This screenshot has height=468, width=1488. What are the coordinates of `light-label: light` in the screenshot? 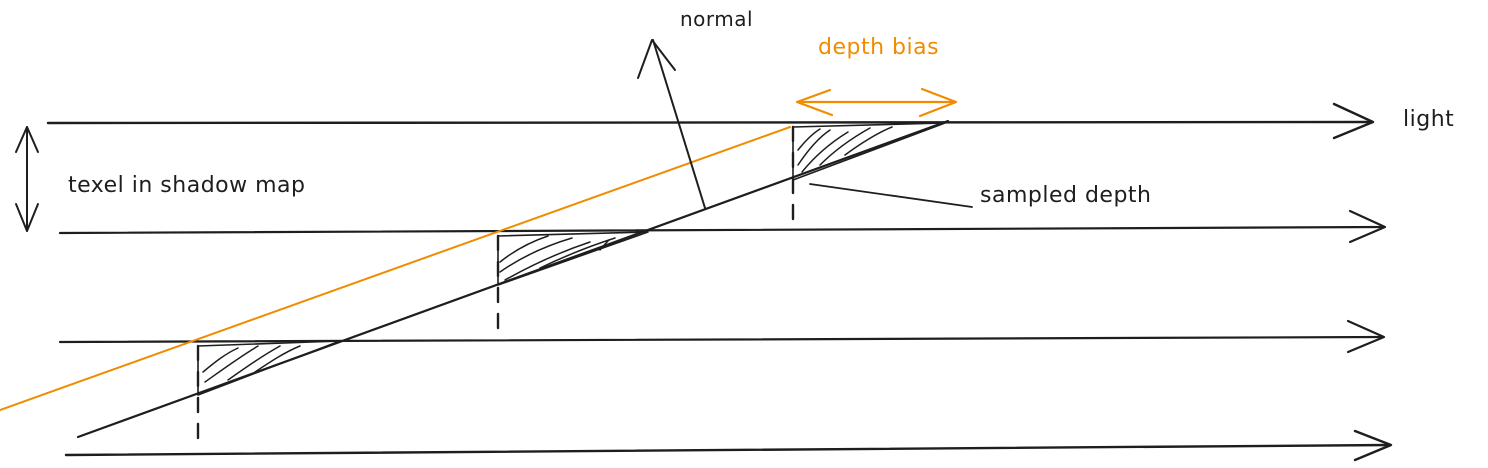 It's located at (1428, 119).